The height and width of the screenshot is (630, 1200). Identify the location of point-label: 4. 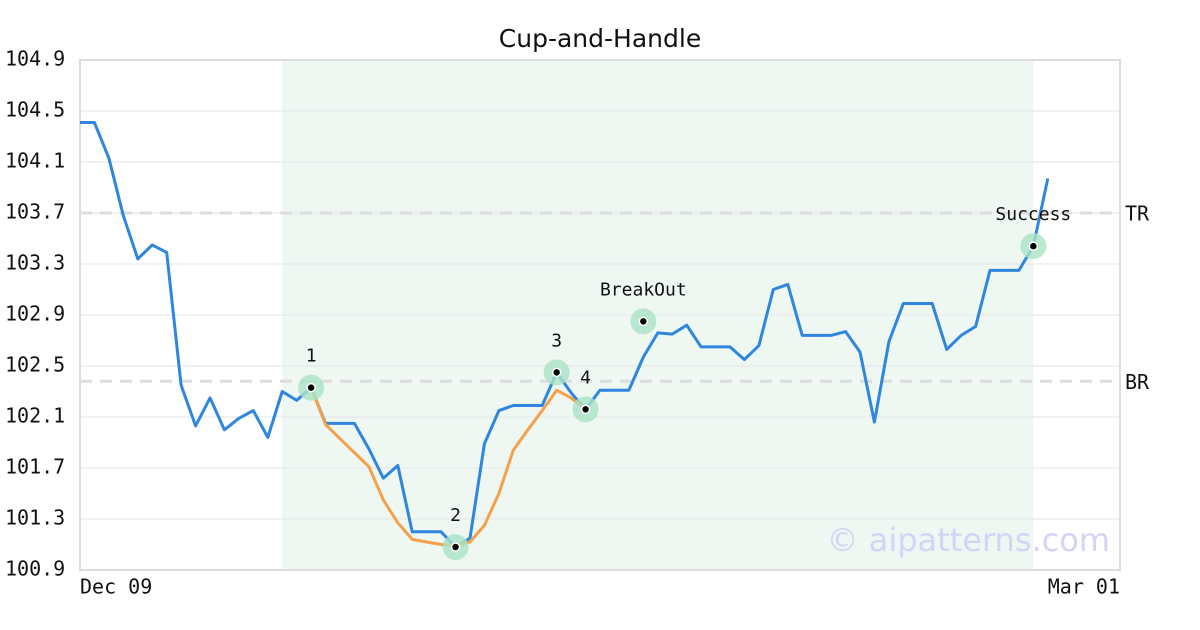
(585, 377).